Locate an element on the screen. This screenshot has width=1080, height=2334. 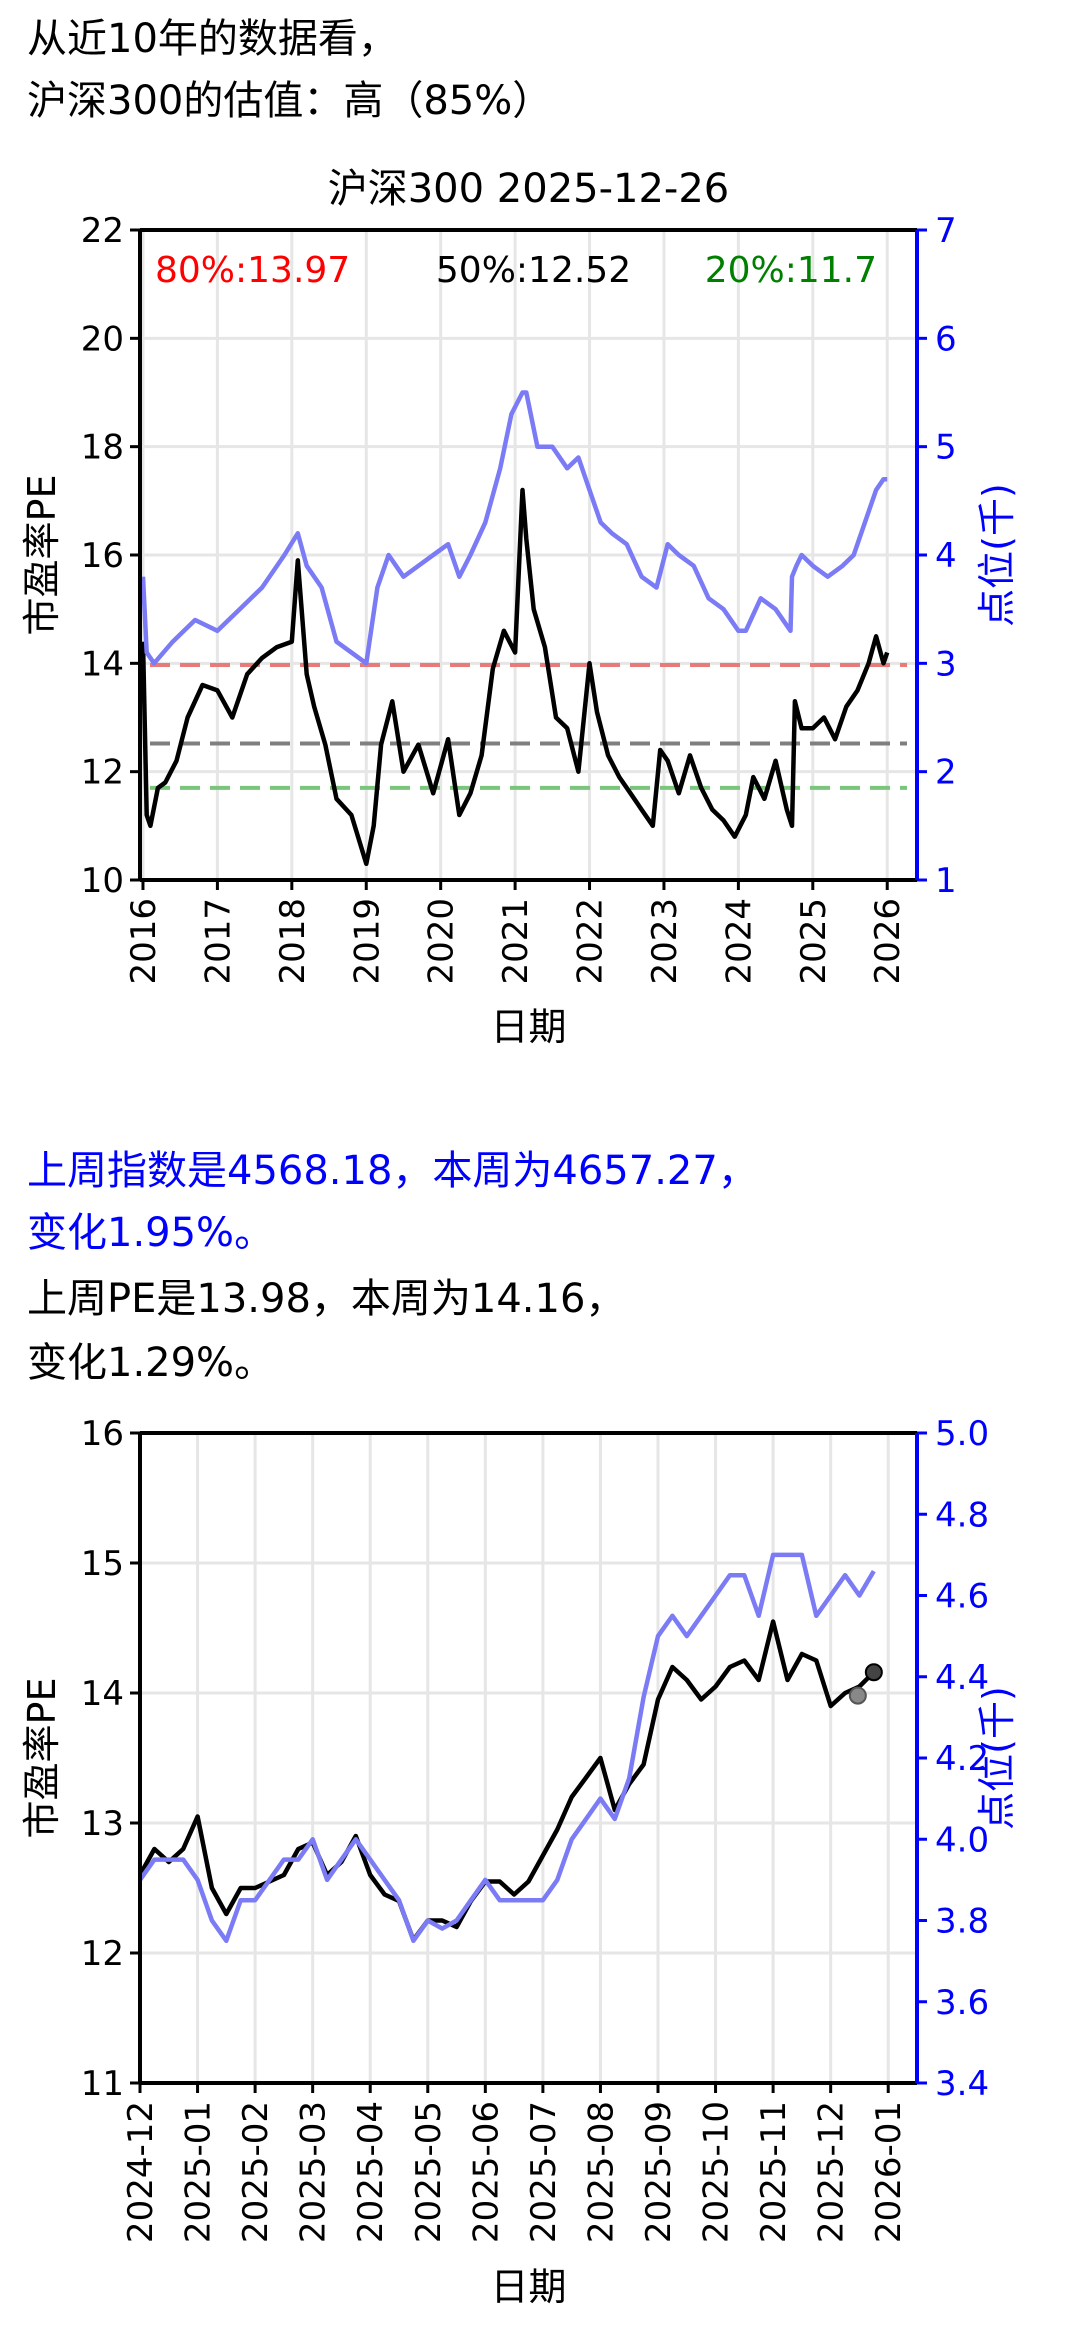
y2-tick-label: 4 is located at coordinates (946, 556).